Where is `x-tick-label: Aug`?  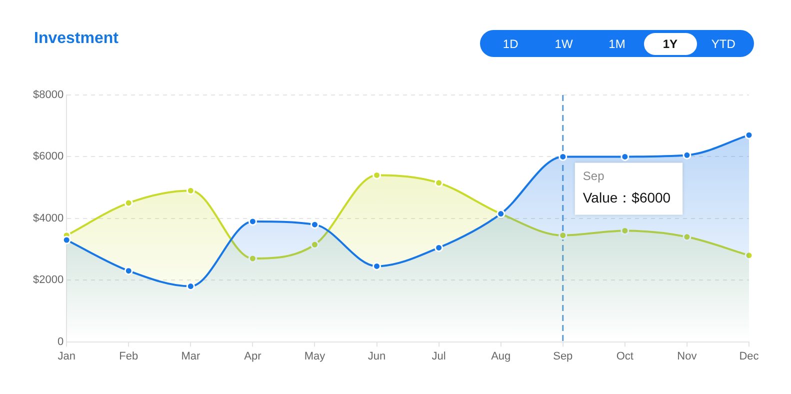 x-tick-label: Aug is located at coordinates (501, 356).